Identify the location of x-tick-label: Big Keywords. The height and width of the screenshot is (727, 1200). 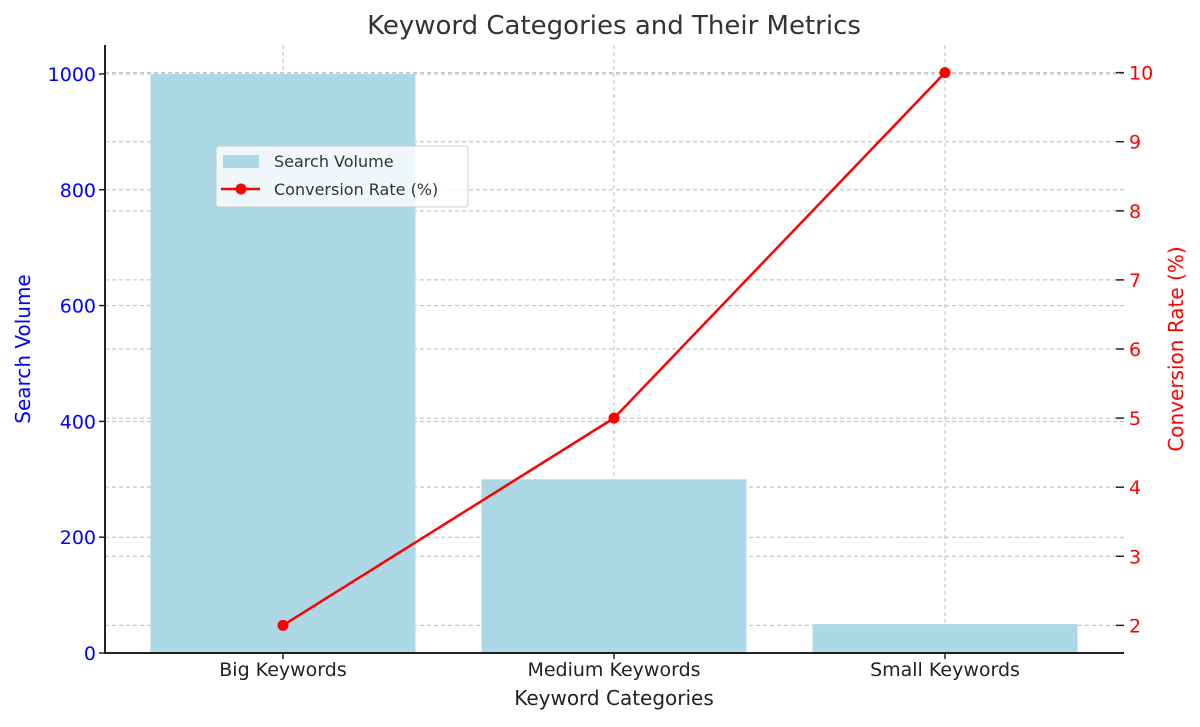
(282, 670).